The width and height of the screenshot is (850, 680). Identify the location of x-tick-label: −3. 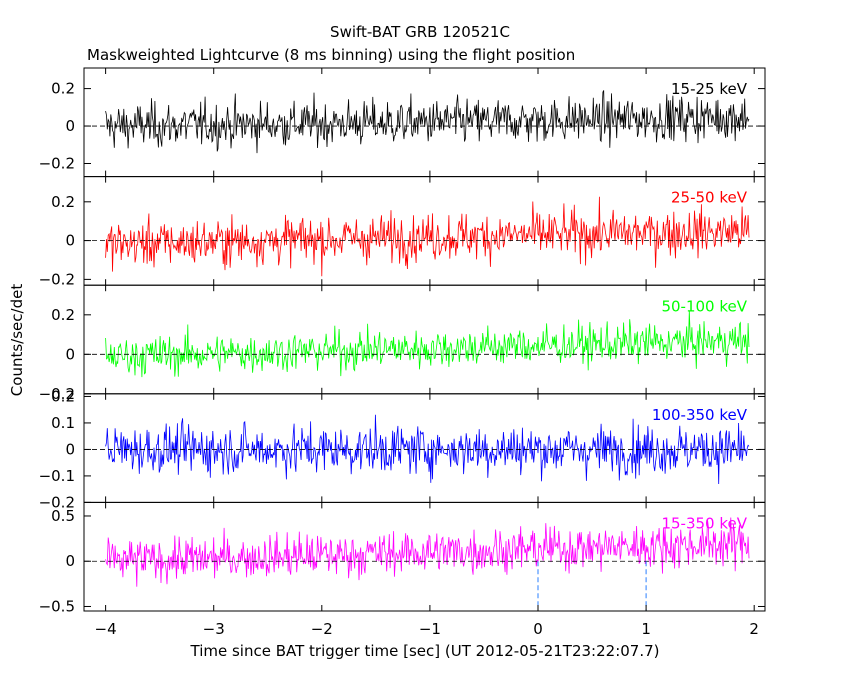
(214, 629).